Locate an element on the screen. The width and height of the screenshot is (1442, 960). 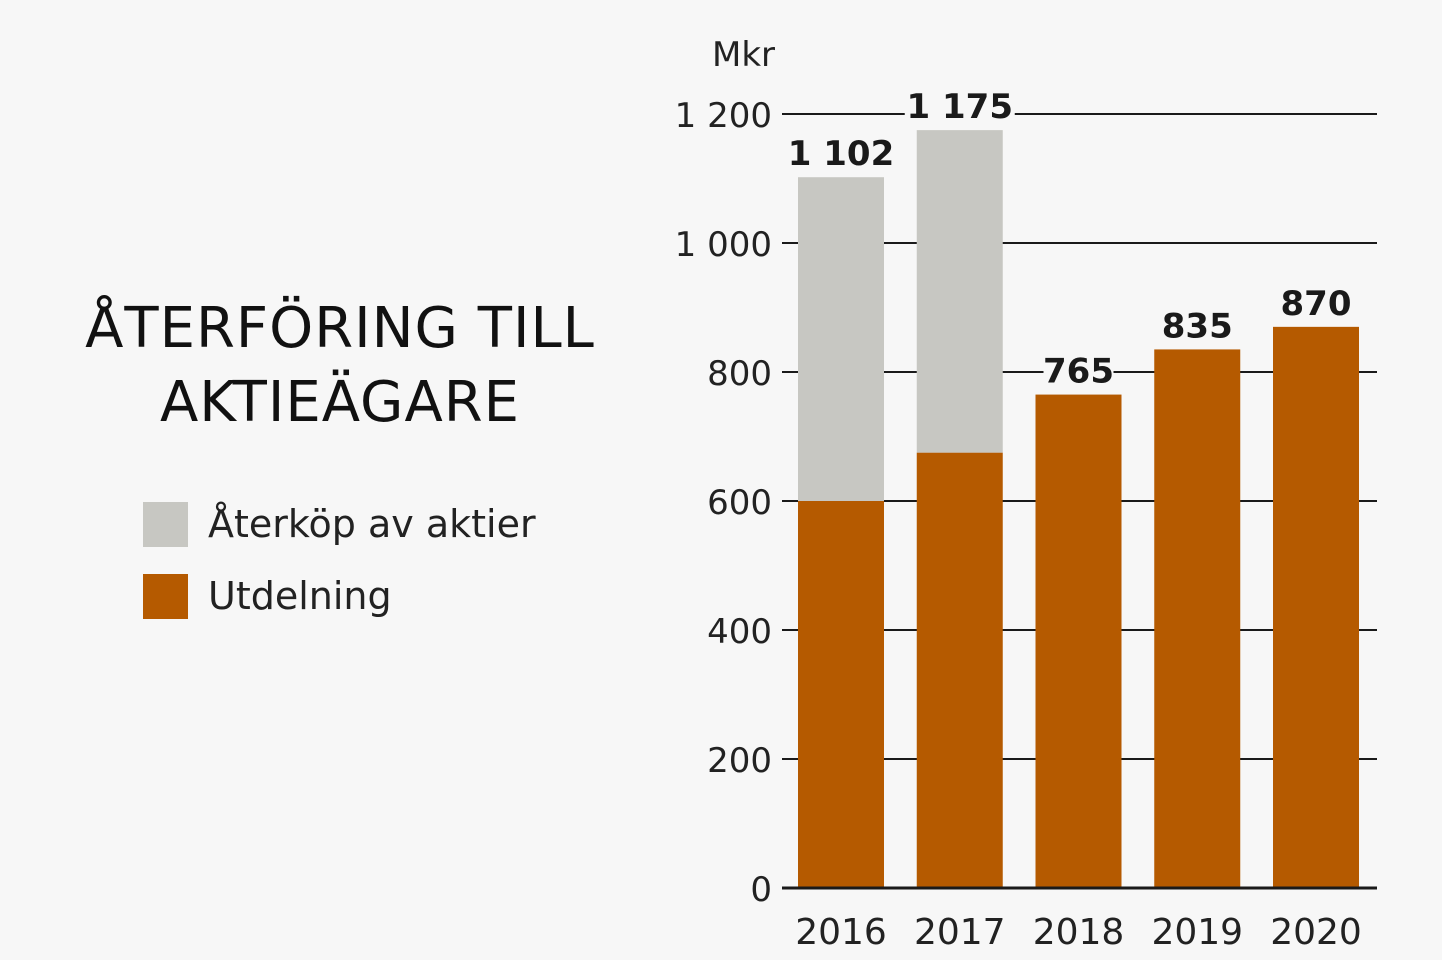
bar-dividend-2018 is located at coordinates (1078, 641).